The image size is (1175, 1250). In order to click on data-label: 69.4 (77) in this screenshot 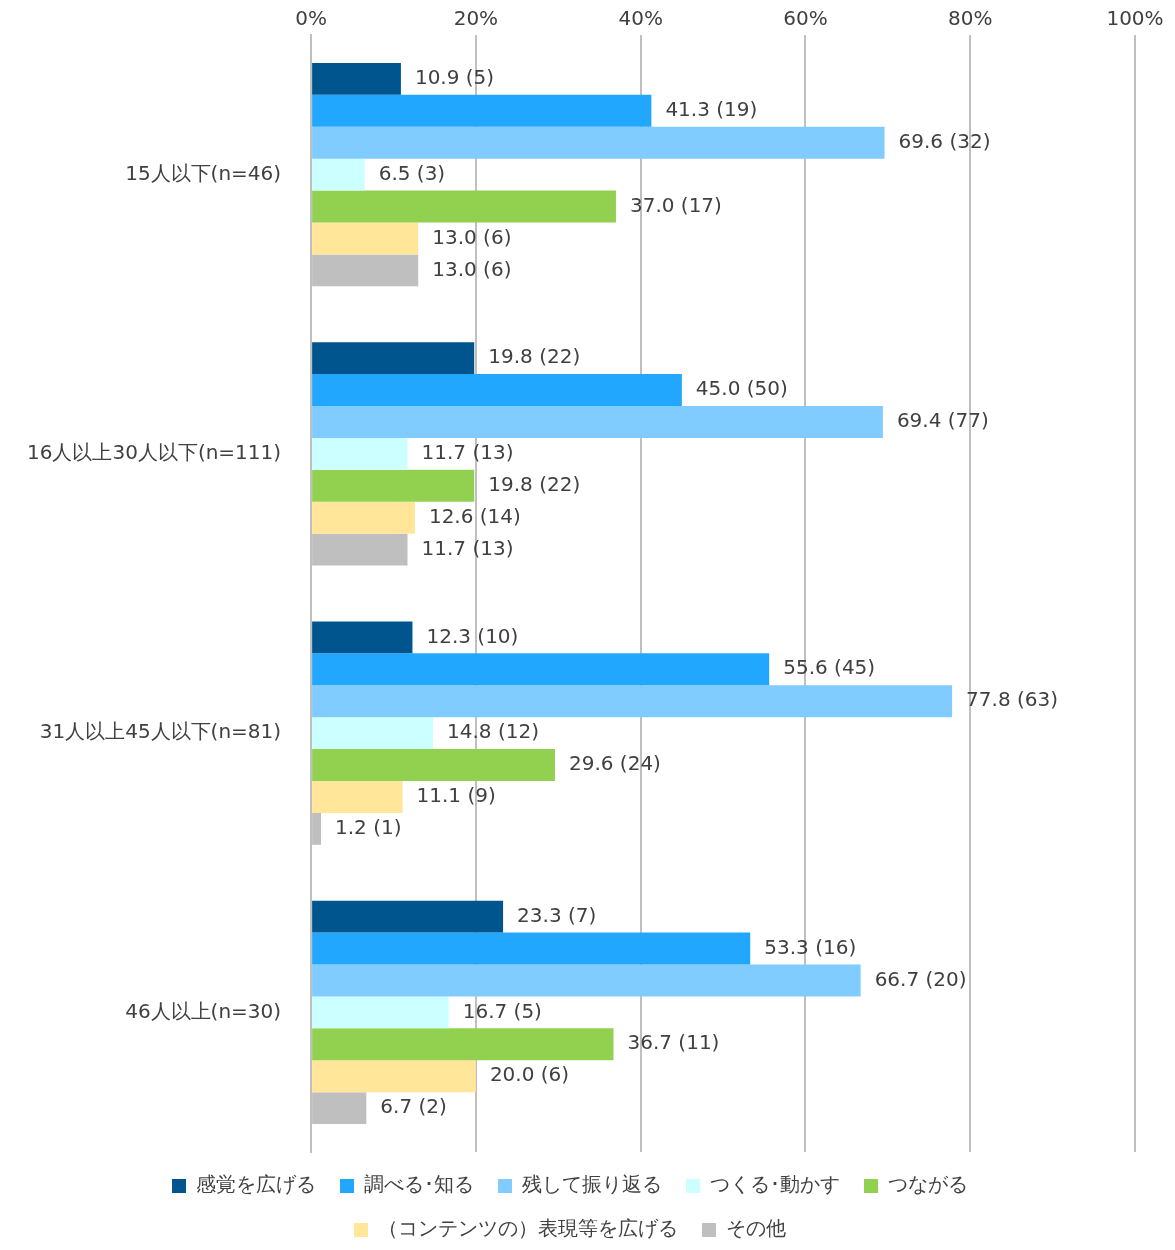, I will do `click(942, 420)`.